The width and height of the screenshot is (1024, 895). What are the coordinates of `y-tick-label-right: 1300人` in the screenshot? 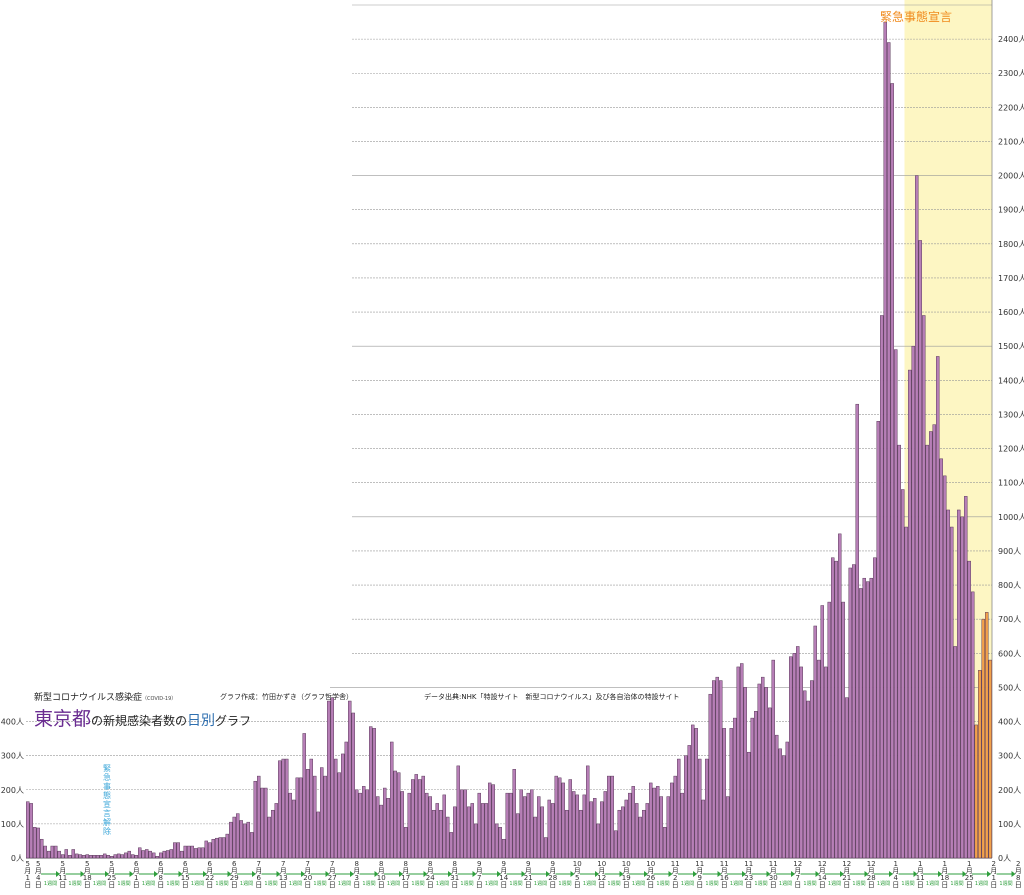 It's located at (1011, 414).